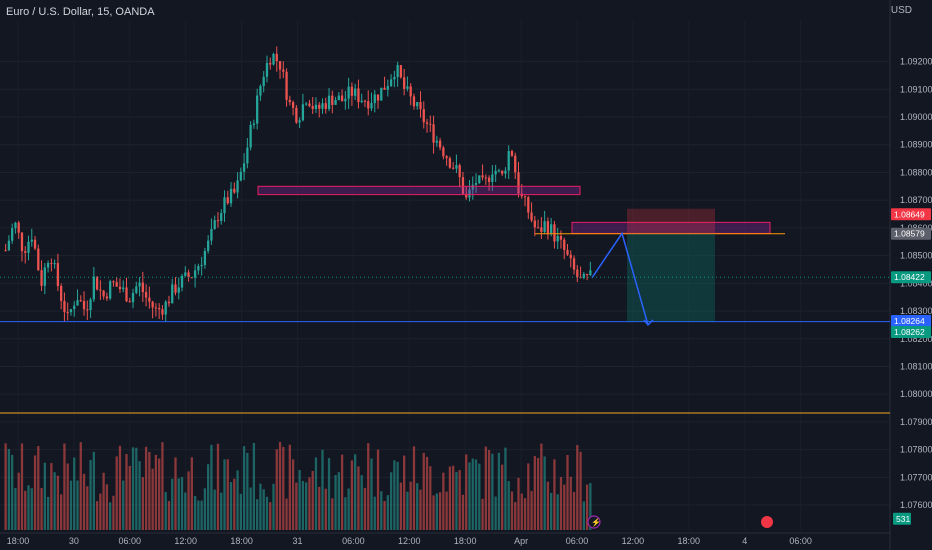  I want to click on y-tick-label: 1.08500, so click(916, 256).